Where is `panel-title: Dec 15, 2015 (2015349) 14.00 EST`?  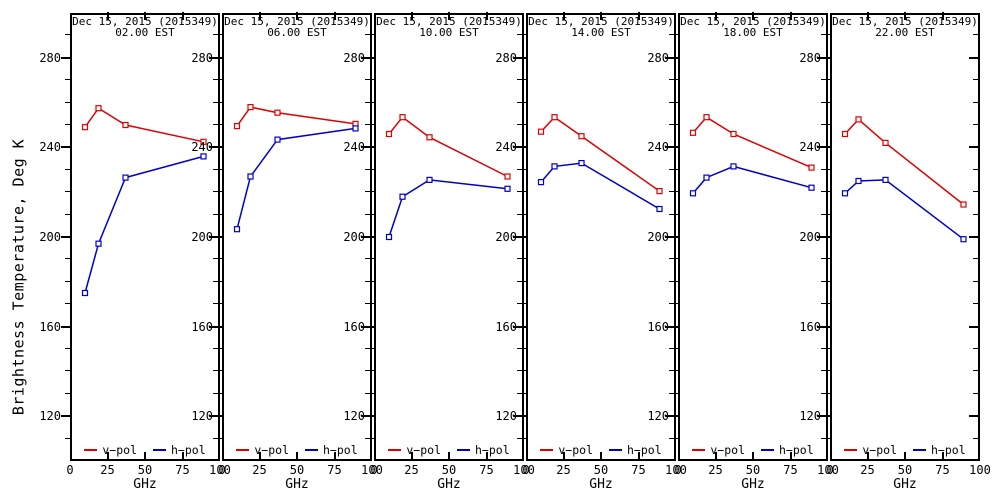 panel-title: Dec 15, 2015 (2015349) 14.00 EST is located at coordinates (601, 27).